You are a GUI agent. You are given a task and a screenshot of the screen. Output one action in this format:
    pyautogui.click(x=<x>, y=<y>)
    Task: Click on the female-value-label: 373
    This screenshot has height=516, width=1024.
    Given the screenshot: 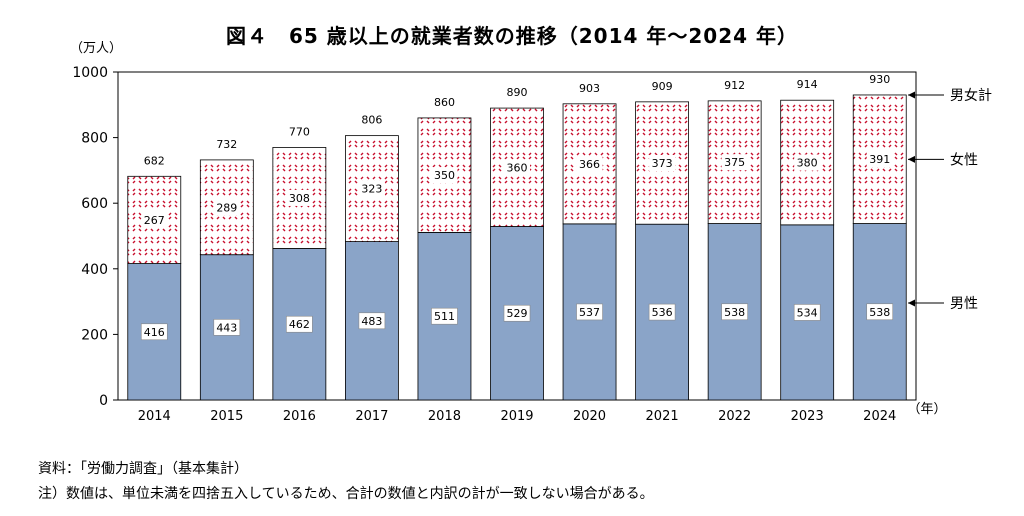 What is the action you would take?
    pyautogui.click(x=662, y=163)
    